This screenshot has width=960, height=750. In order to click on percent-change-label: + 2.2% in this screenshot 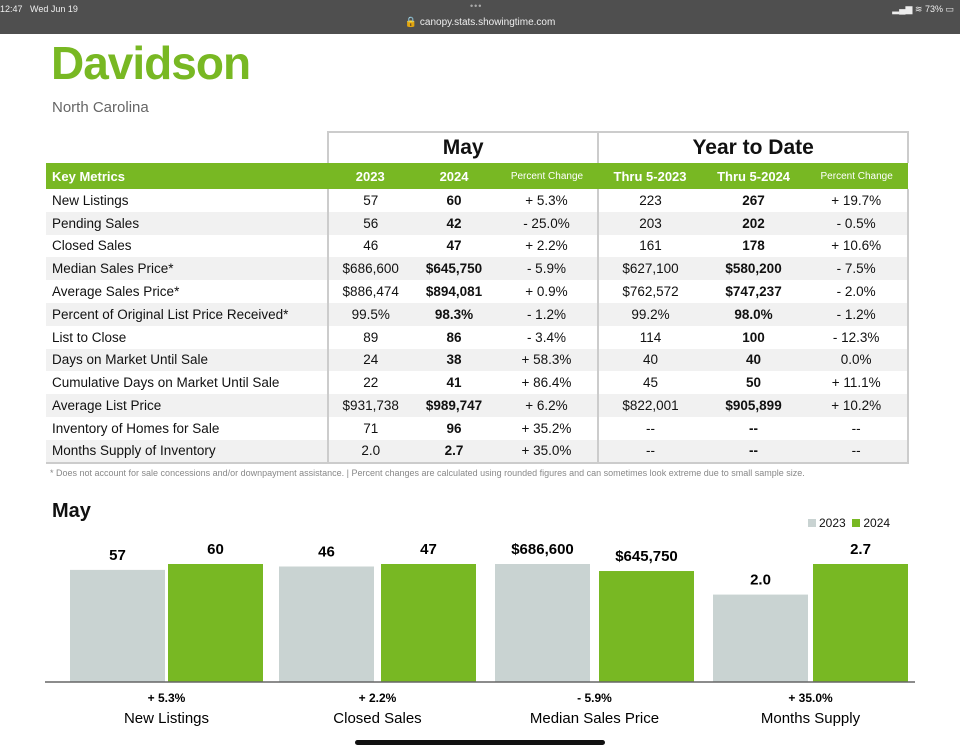, I will do `click(378, 698)`.